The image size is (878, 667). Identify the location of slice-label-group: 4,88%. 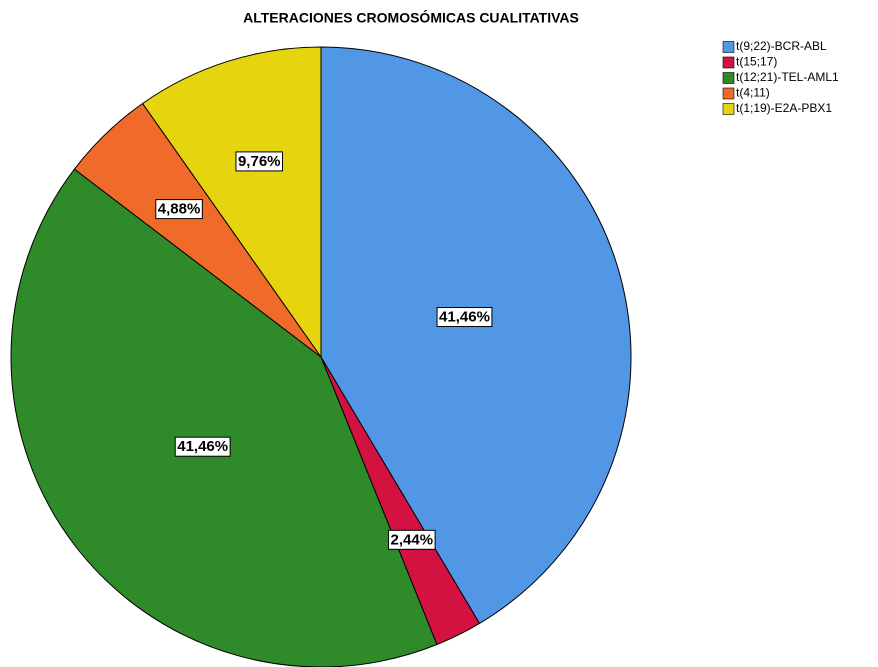
(179, 209).